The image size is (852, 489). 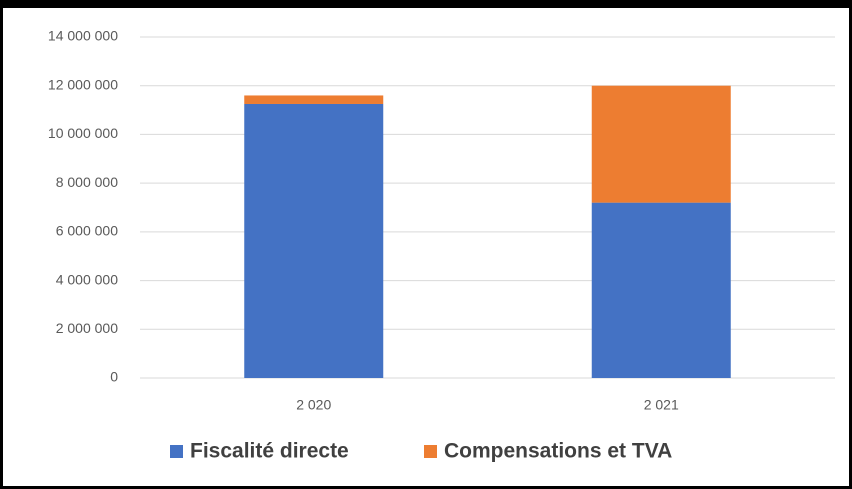 What do you see at coordinates (661, 405) in the screenshot?
I see `x-tick-label: 2 021` at bounding box center [661, 405].